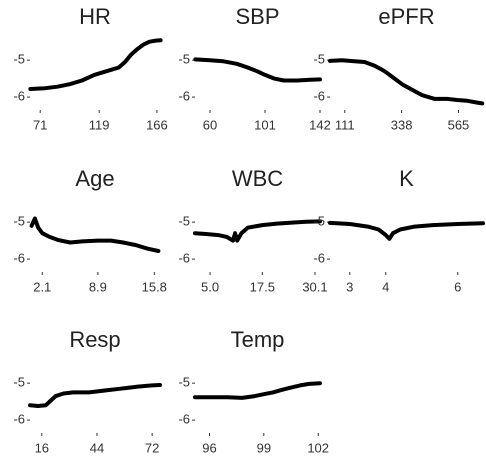 The width and height of the screenshot is (486, 458). What do you see at coordinates (94, 178) in the screenshot?
I see `panel-title: Age` at bounding box center [94, 178].